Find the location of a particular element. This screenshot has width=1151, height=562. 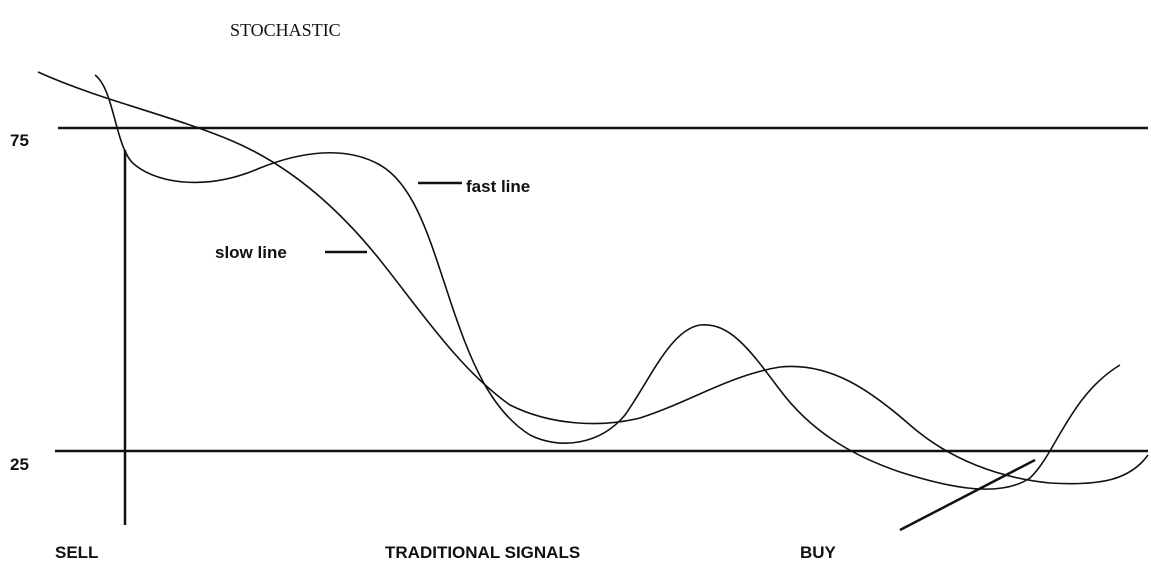

caption: TRADITIONAL SIGNALS is located at coordinates (482, 552).